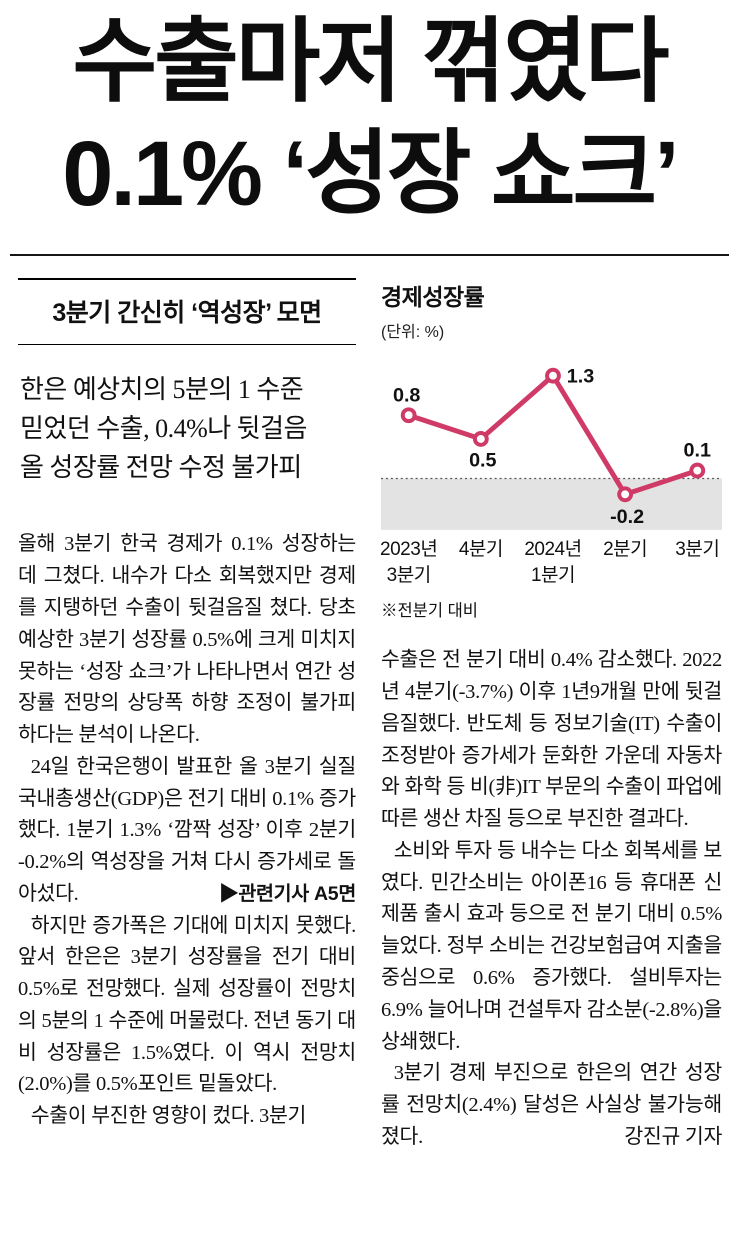 This screenshot has width=739, height=1233. I want to click on headline-divider, so click(369, 255).